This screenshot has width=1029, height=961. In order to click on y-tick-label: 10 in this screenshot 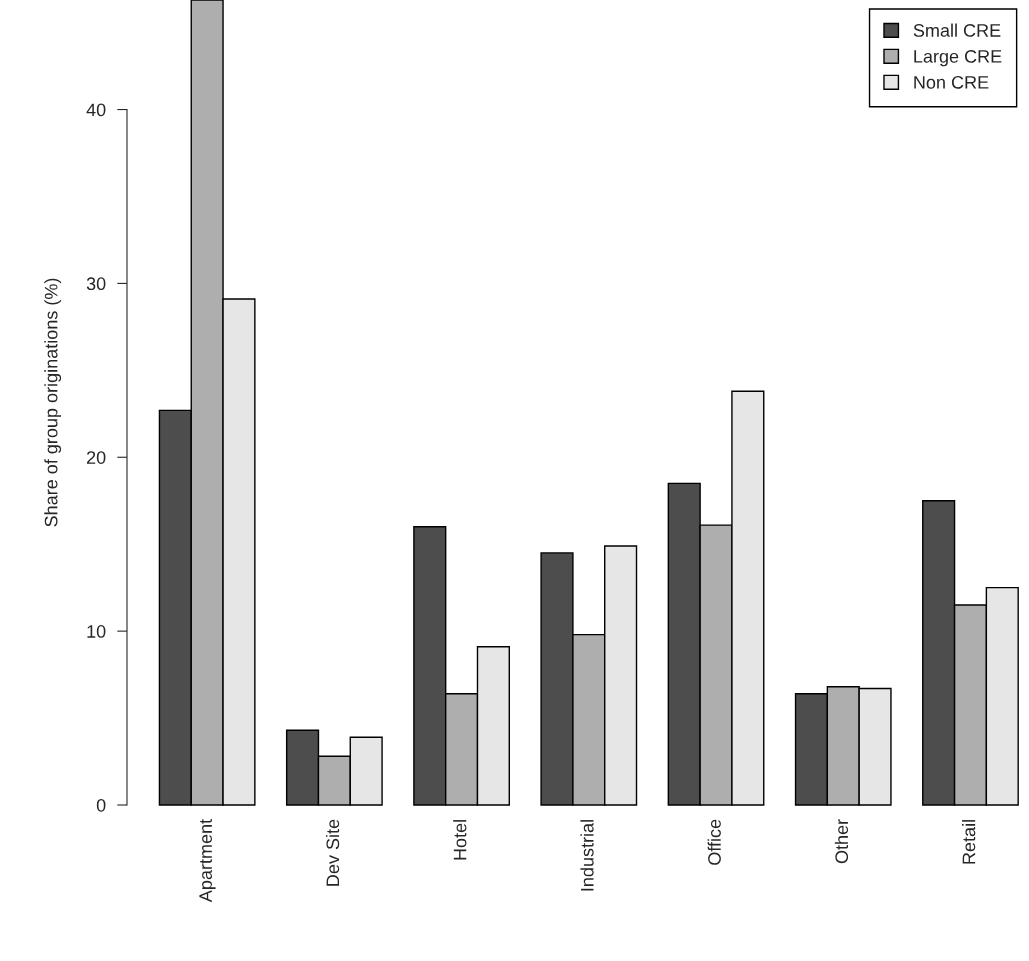, I will do `click(96, 631)`.